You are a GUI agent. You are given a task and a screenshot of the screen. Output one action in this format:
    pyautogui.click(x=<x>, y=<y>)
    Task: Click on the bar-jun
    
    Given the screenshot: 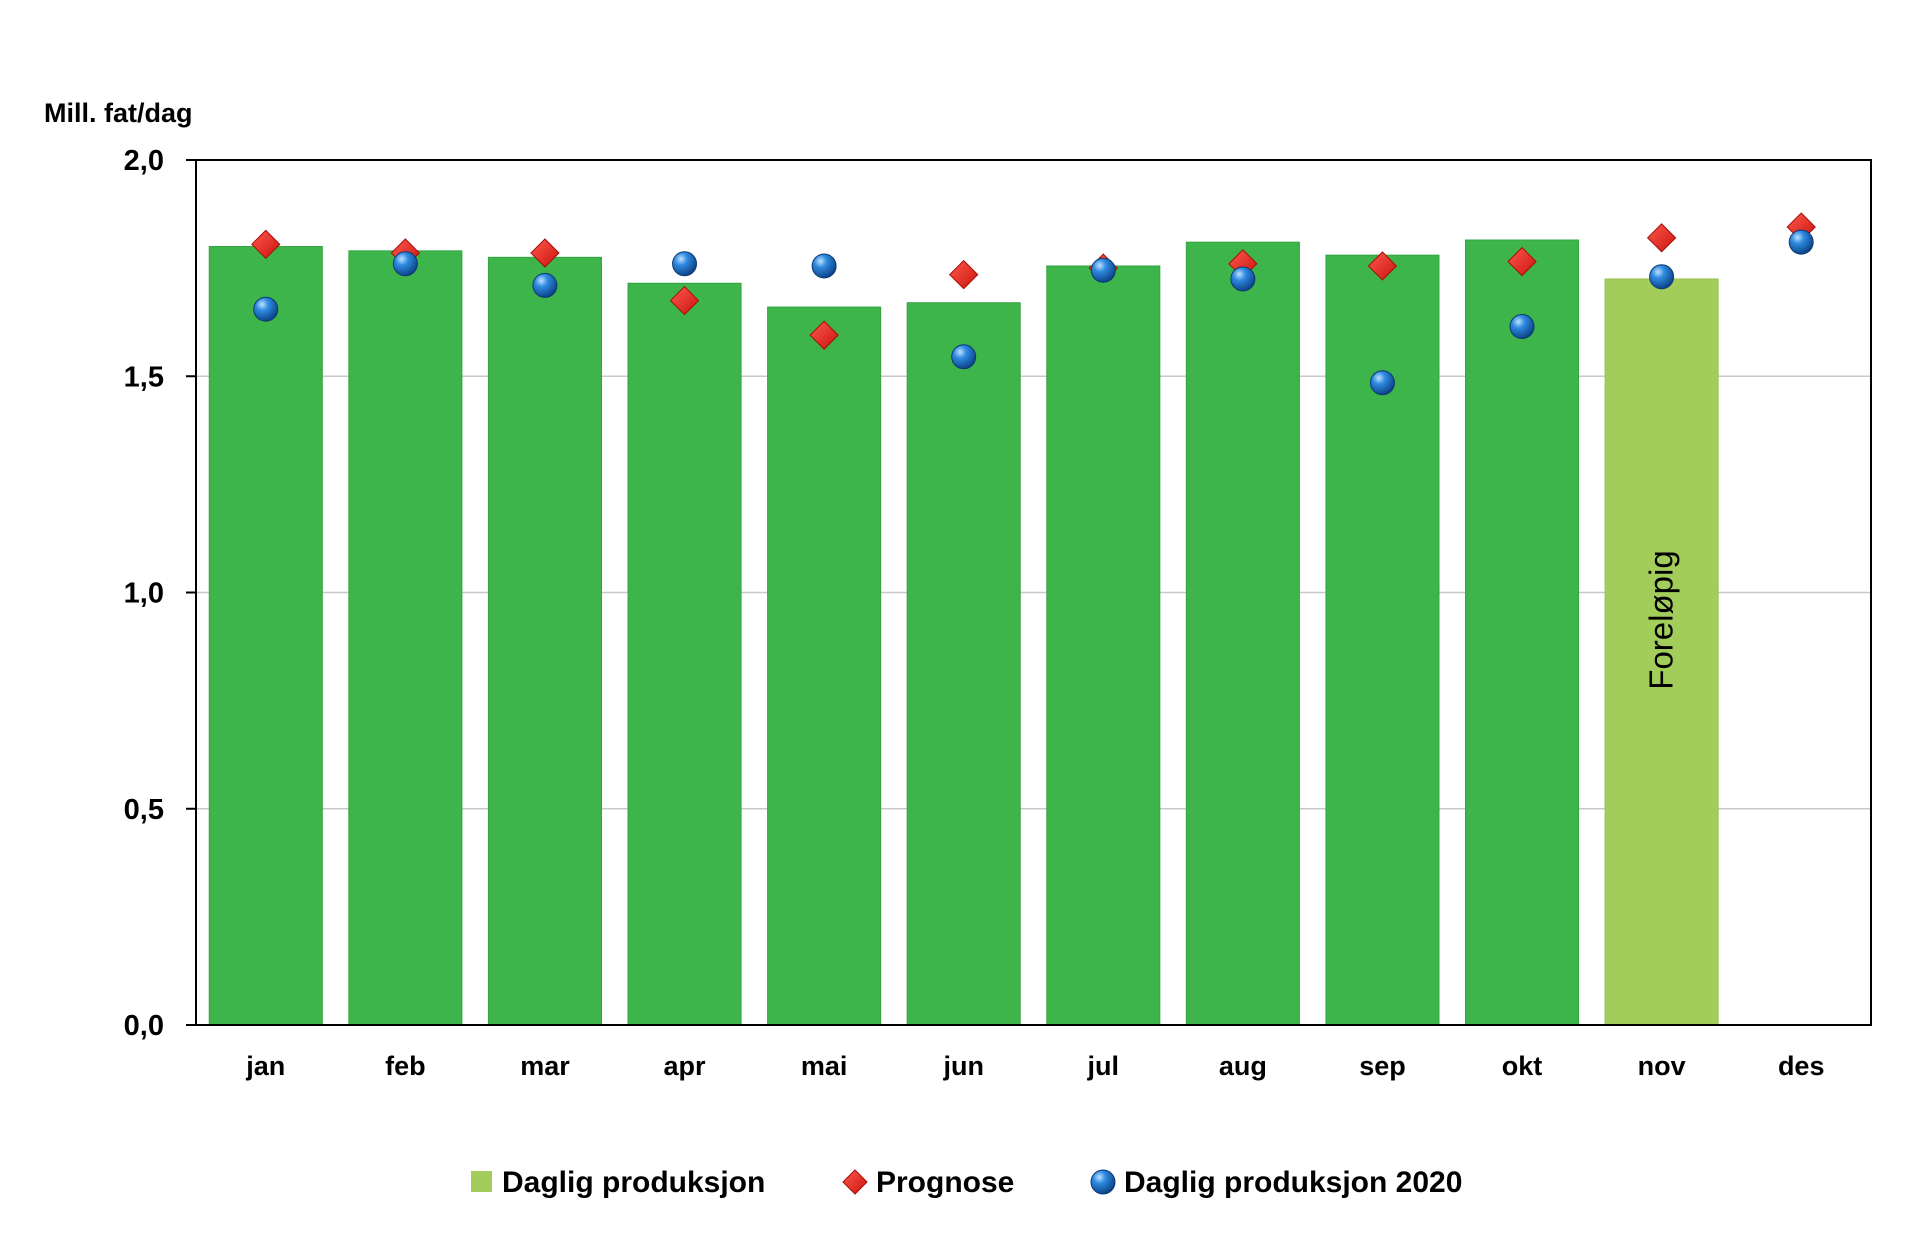 What is the action you would take?
    pyautogui.click(x=963, y=664)
    